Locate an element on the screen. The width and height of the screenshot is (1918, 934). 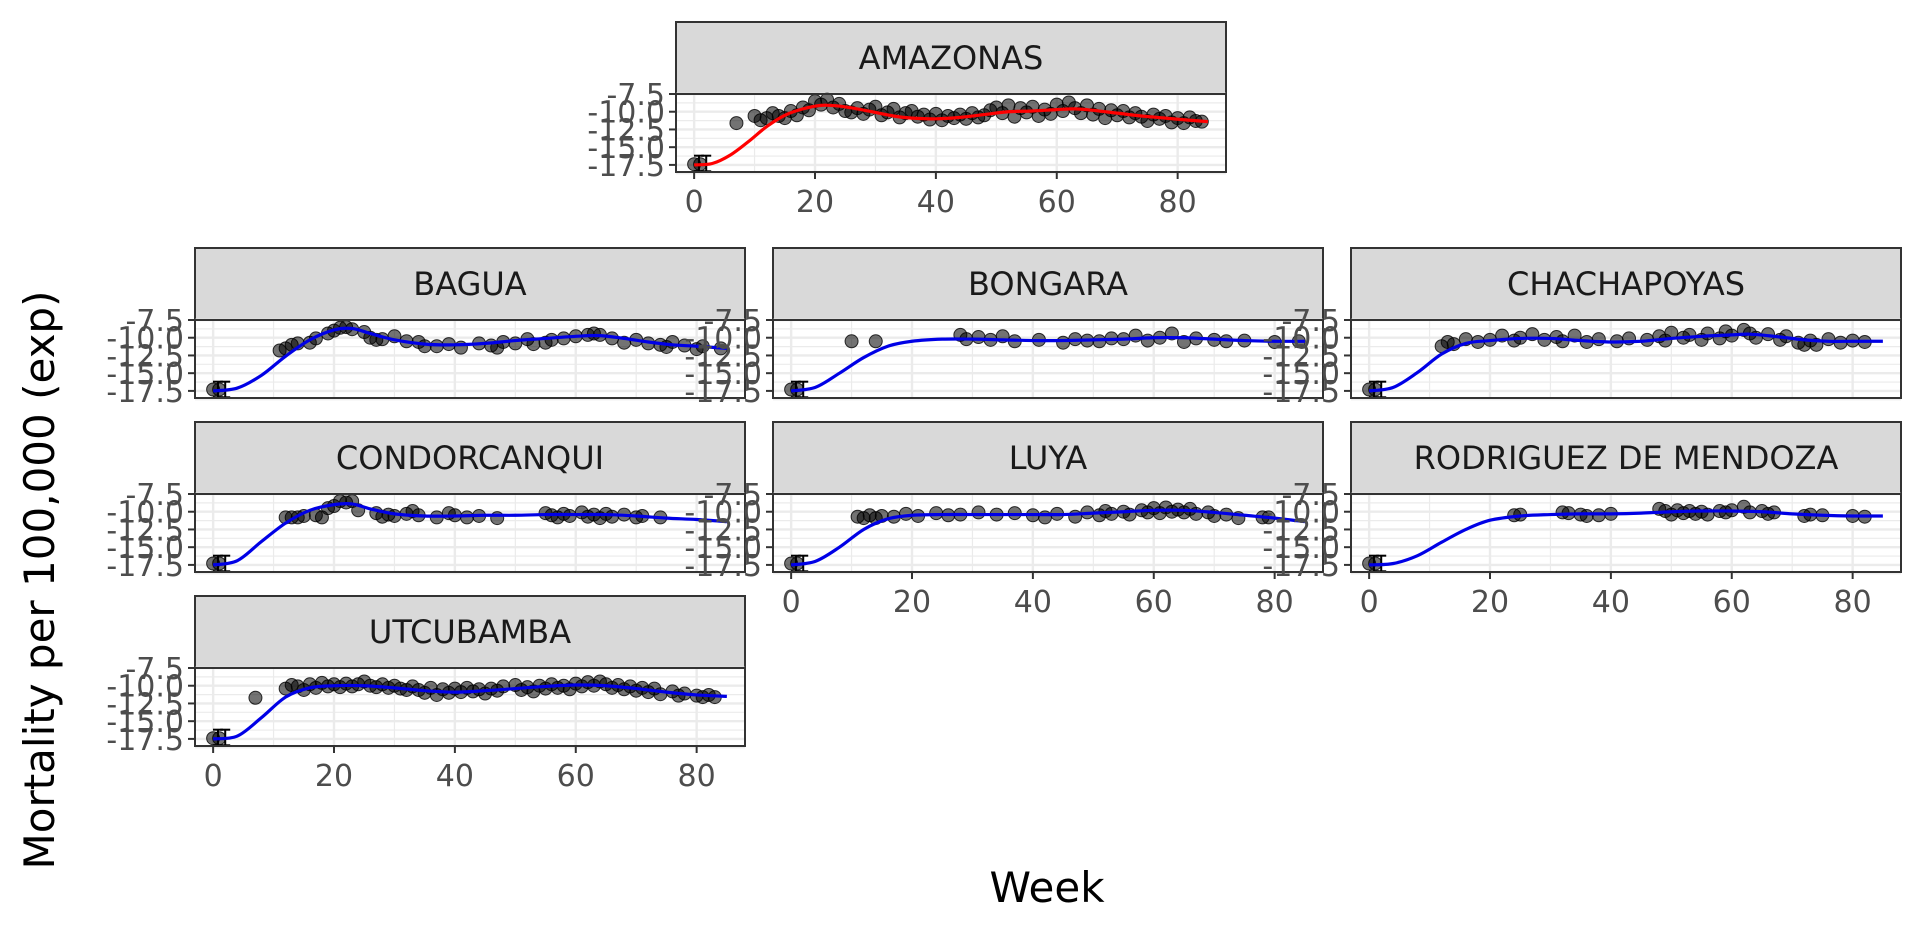
panel-luya: LUYA -7.5-10.0-12.5-15.0-17.5 0 20 40 60 80 is located at coordinates (1004, 520).